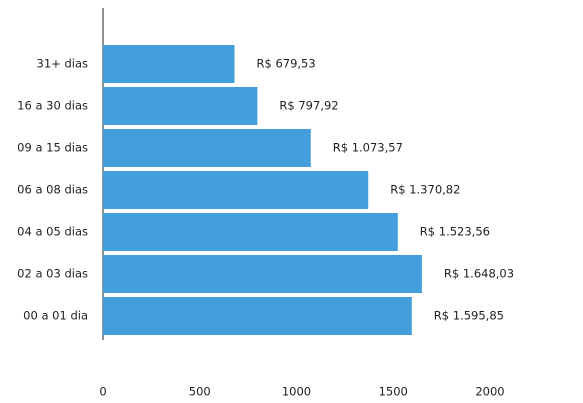  Describe the element at coordinates (52, 190) in the screenshot. I see `y-tick-label: 06 a 08 dias` at that location.